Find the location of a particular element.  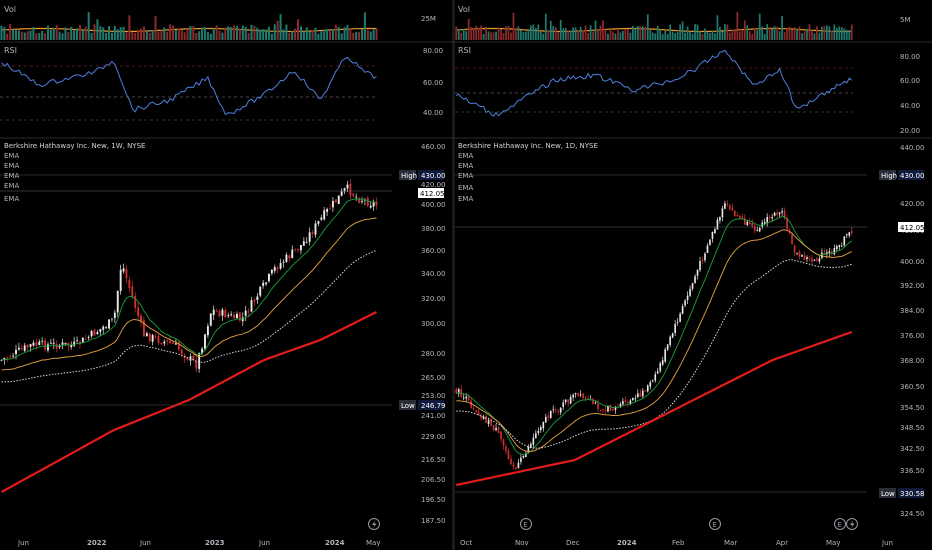

price-tick: 342.50 is located at coordinates (912, 449).